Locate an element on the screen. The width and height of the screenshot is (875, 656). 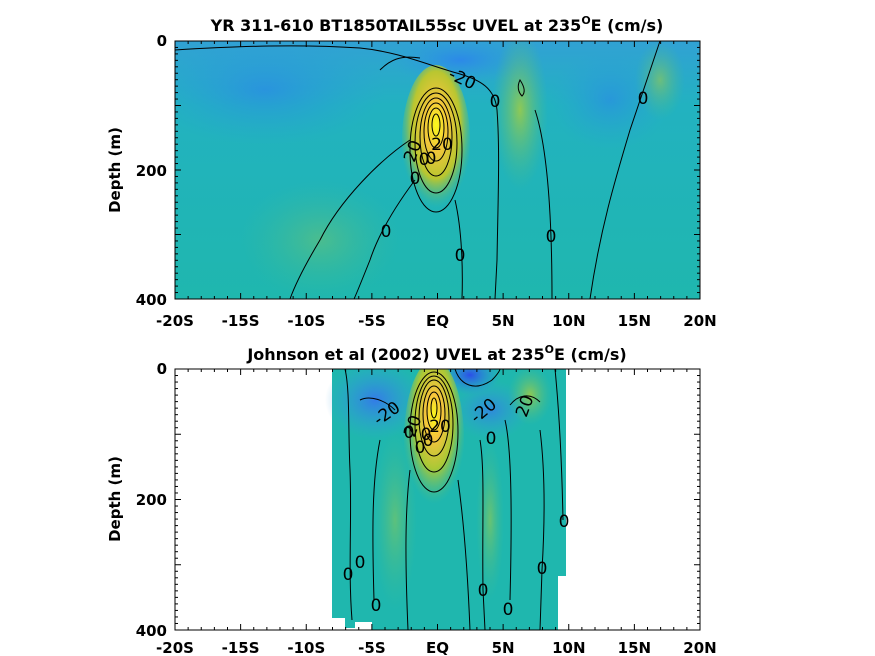
panel-model-xticklabels: -20S -15S -10S -5S EQ 5N 10N 15N 20N is located at coordinates (436, 321).